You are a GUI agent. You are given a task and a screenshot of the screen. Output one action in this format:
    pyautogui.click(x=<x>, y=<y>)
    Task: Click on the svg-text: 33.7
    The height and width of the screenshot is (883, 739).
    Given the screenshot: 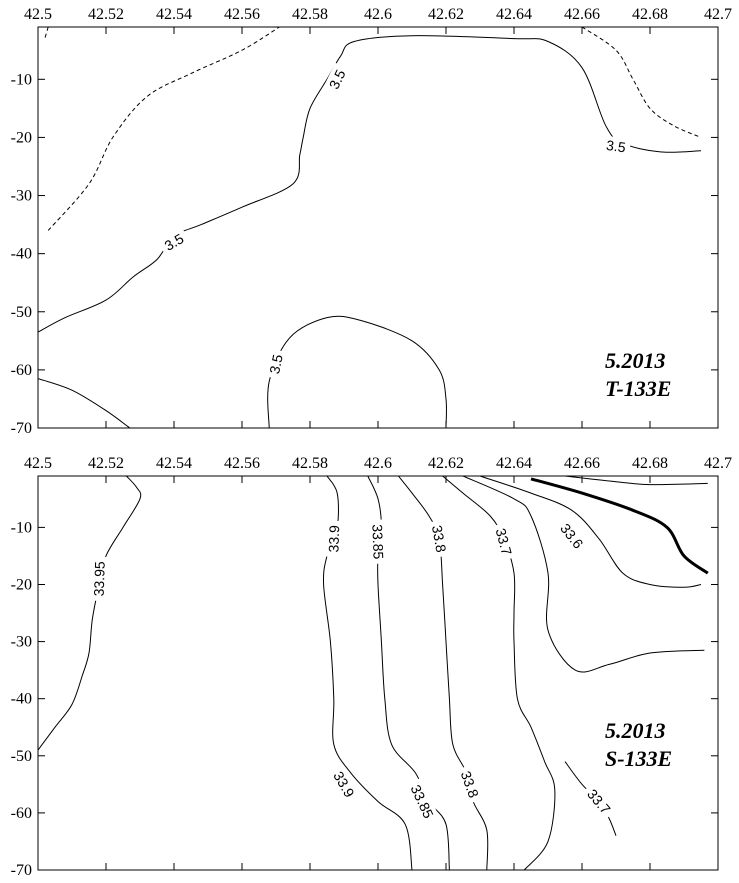 What is the action you would take?
    pyautogui.click(x=504, y=541)
    